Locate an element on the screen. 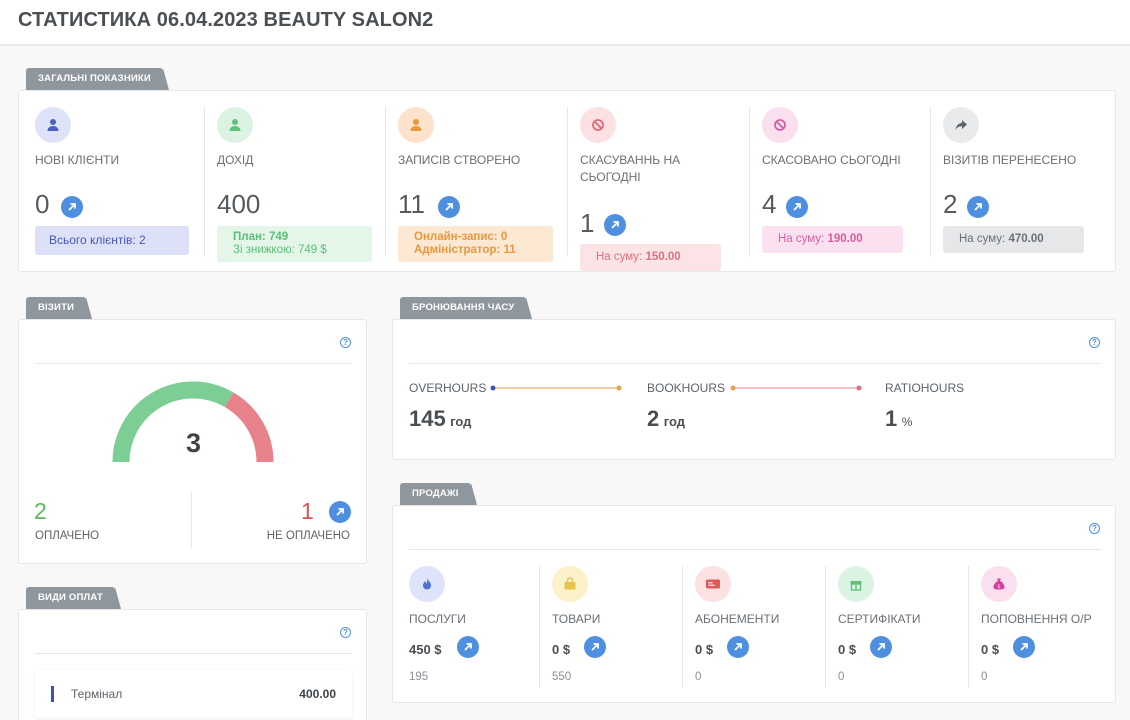 The width and height of the screenshot is (1130, 720). sale-certificates: СЕРТИФІКАТИ 0 $ 0 is located at coordinates (909, 626).